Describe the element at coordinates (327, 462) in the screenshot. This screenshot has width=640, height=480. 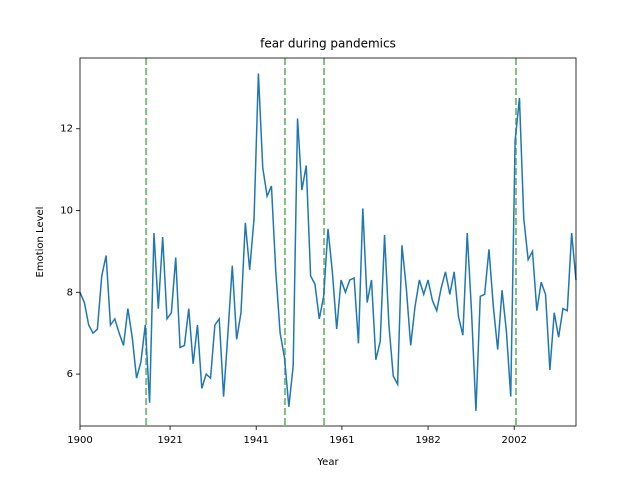
I see `x-axis-label: Year` at that location.